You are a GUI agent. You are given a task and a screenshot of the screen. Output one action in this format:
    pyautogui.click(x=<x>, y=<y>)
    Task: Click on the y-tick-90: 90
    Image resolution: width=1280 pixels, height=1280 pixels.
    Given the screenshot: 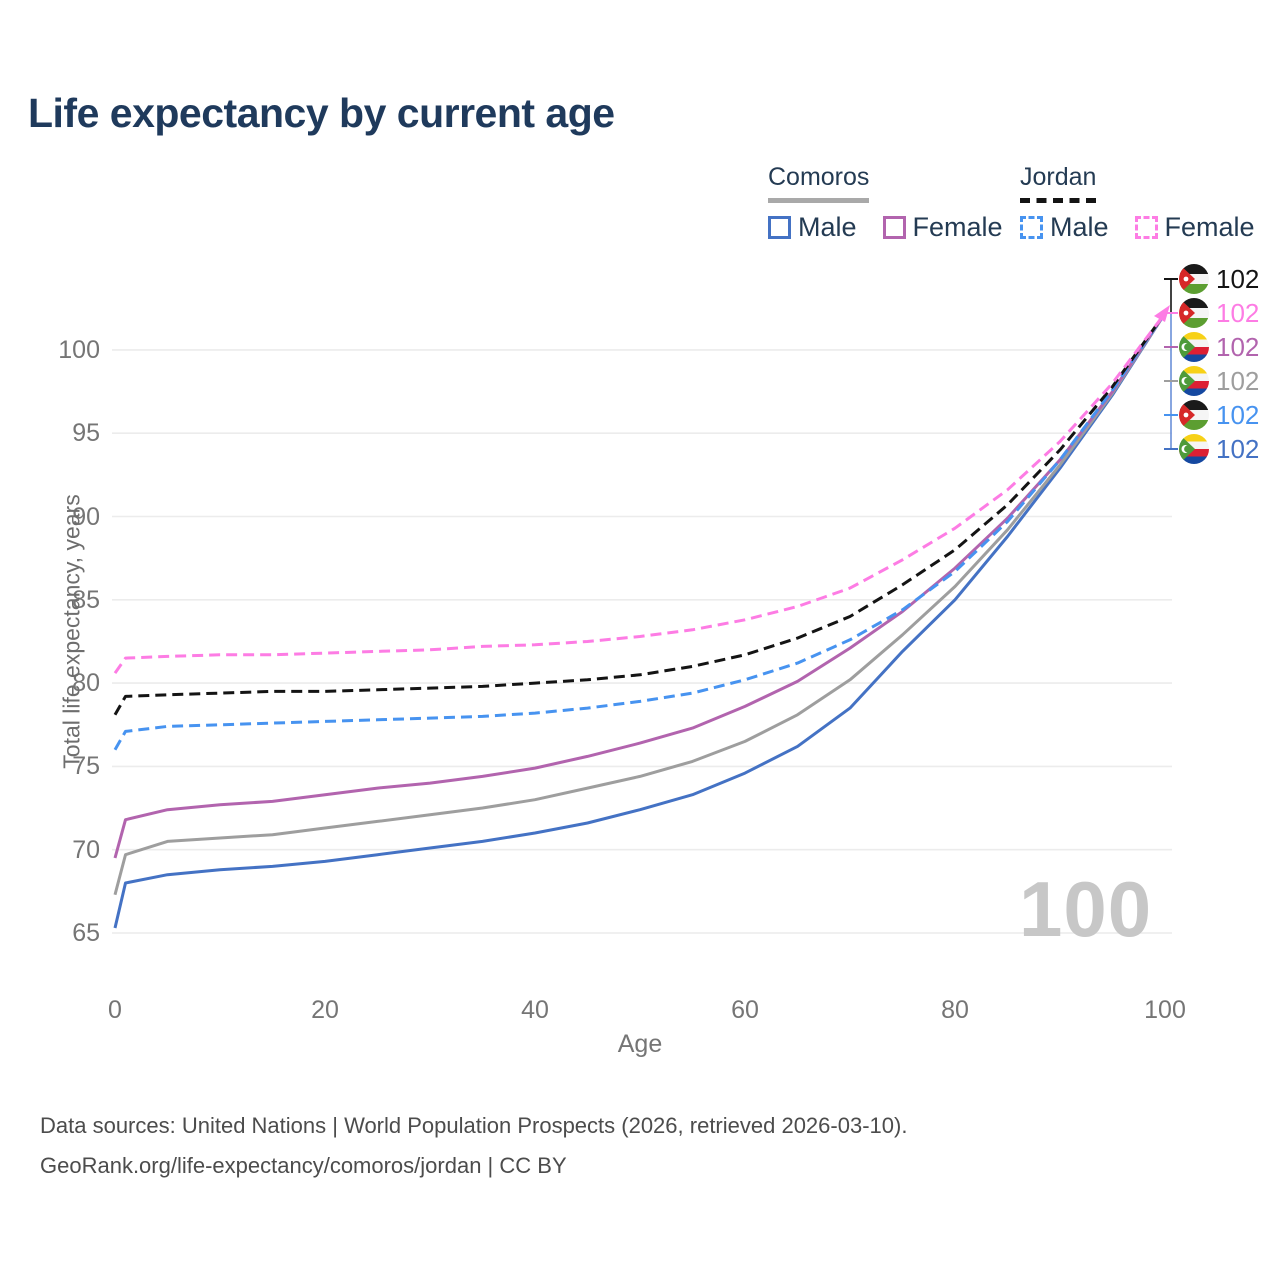 What is the action you would take?
    pyautogui.click(x=86, y=516)
    